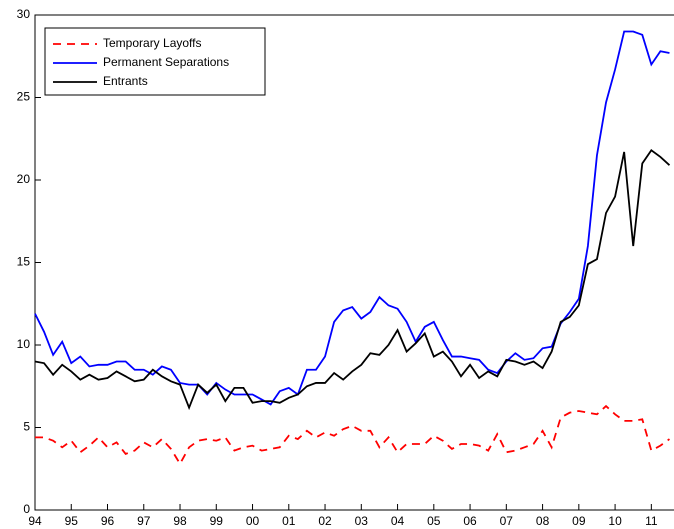 The height and width of the screenshot is (529, 674). Describe the element at coordinates (26, 509) in the screenshot. I see `y-tick-label: 0` at that location.